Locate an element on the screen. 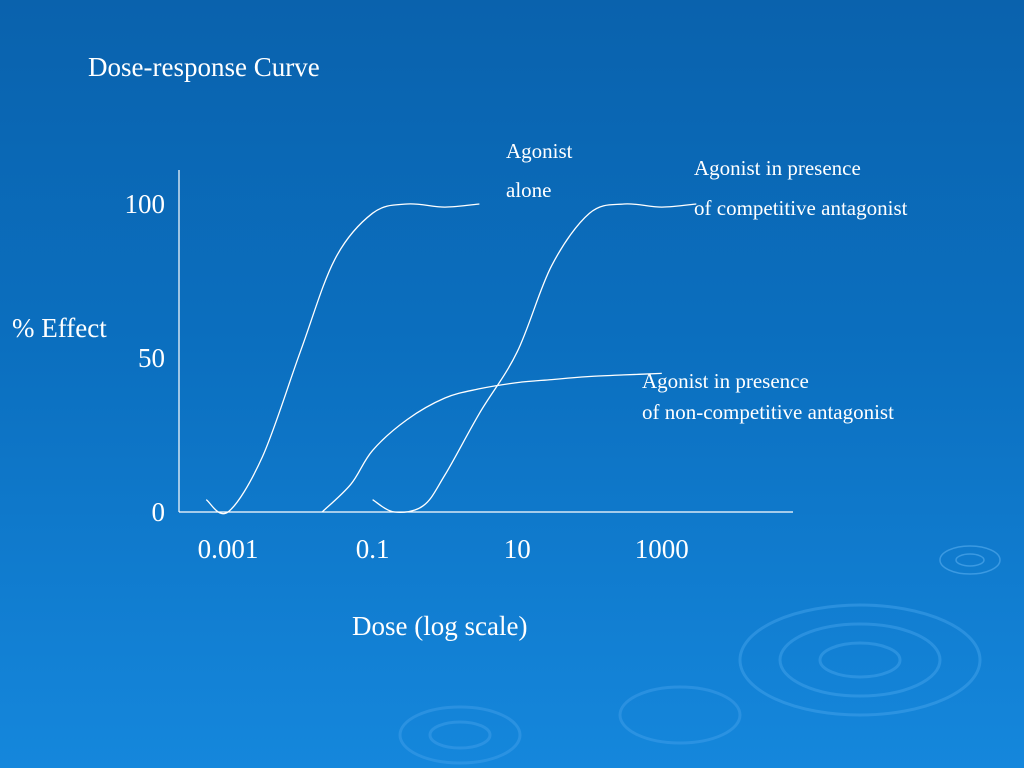 This screenshot has height=768, width=1024. y-tick-label: 0 is located at coordinates (159, 512).